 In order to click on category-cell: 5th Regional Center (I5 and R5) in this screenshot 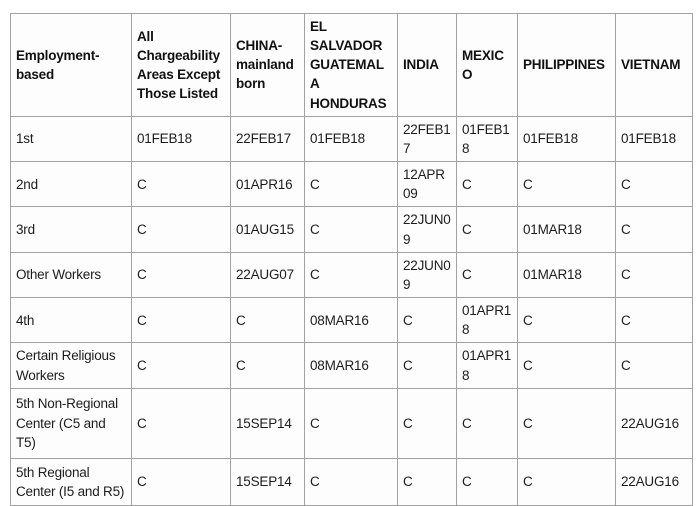, I will do `click(71, 481)`.